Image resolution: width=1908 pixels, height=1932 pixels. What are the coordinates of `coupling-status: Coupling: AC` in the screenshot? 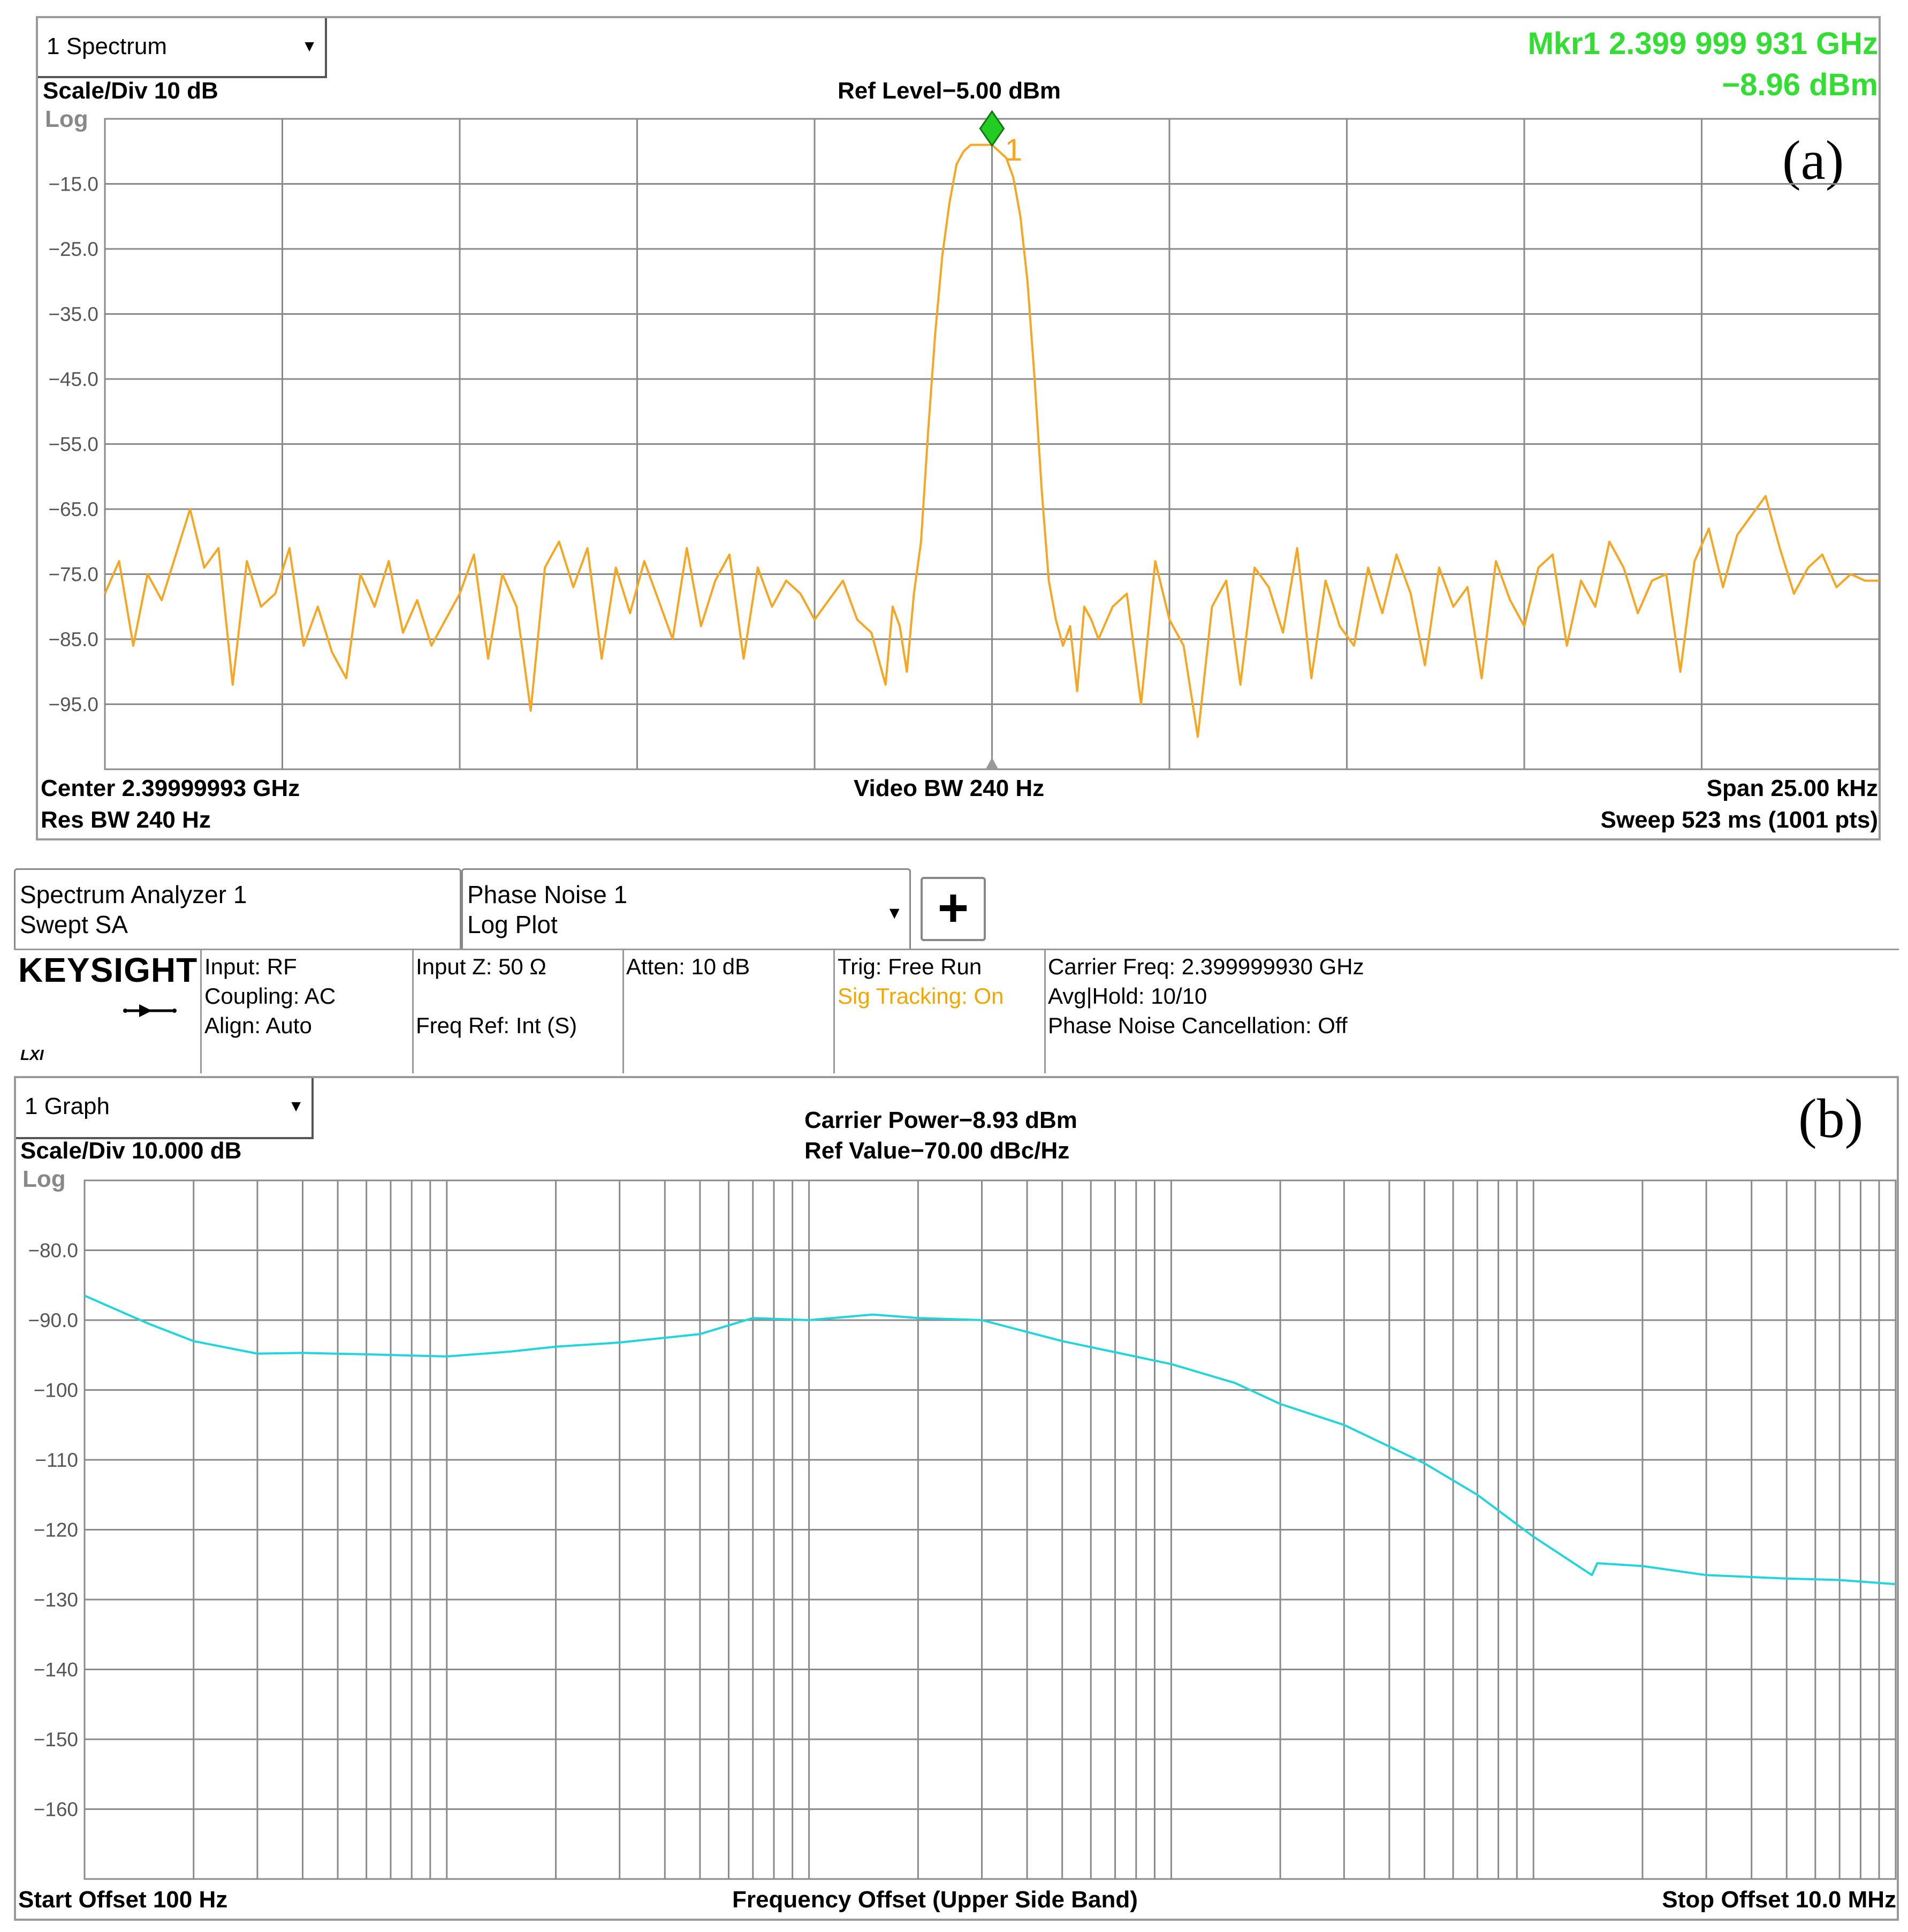 It's located at (270, 996).